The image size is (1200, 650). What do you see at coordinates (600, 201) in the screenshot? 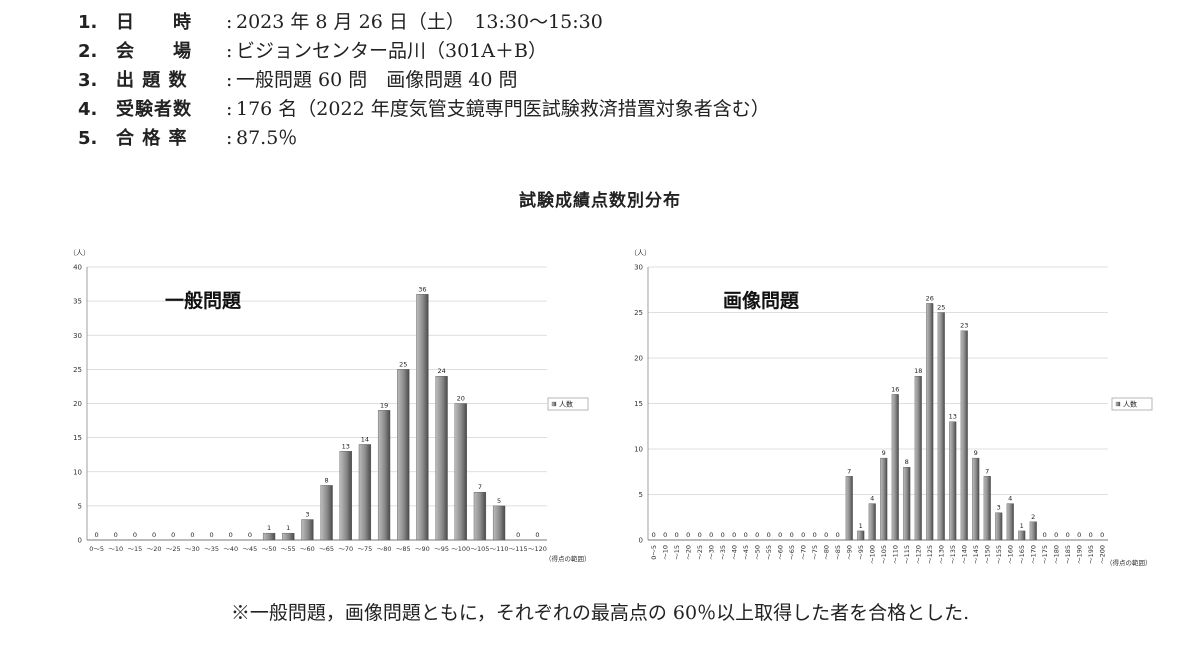
I see `section-title: 試験成績点数別分布` at bounding box center [600, 201].